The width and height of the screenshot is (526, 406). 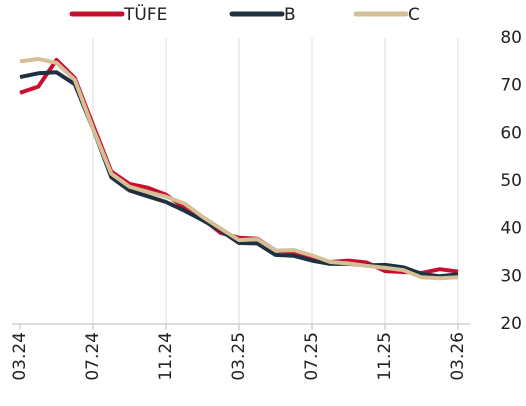 What do you see at coordinates (93, 356) in the screenshot?
I see `x-tick-label: 07.24` at bounding box center [93, 356].